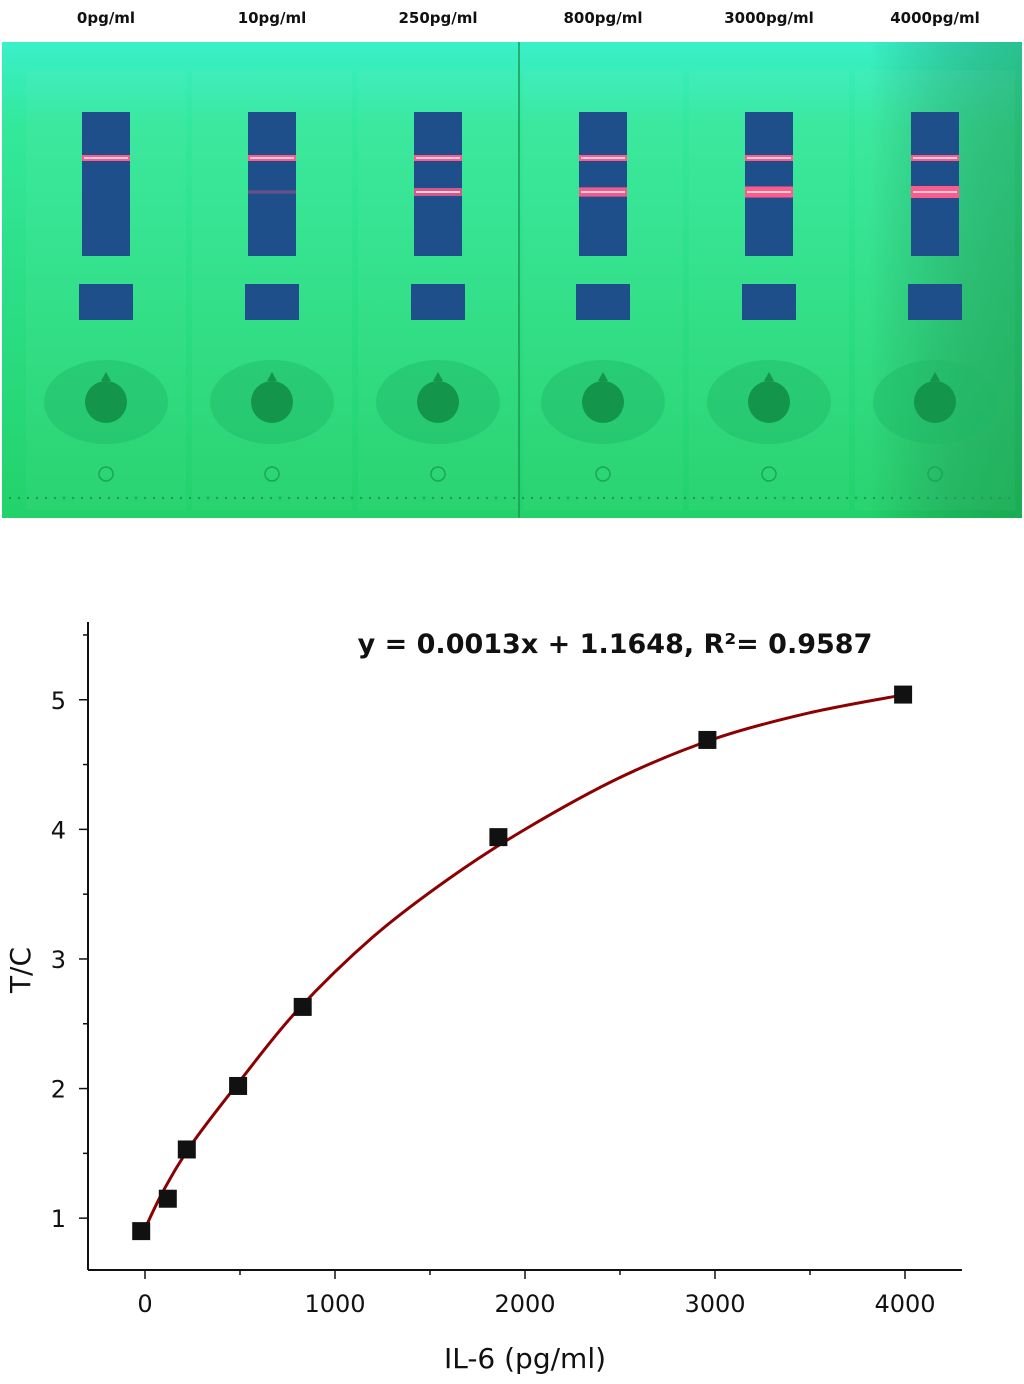 The height and width of the screenshot is (1384, 1024). Describe the element at coordinates (58, 960) in the screenshot. I see `y-tick-label: 3` at that location.